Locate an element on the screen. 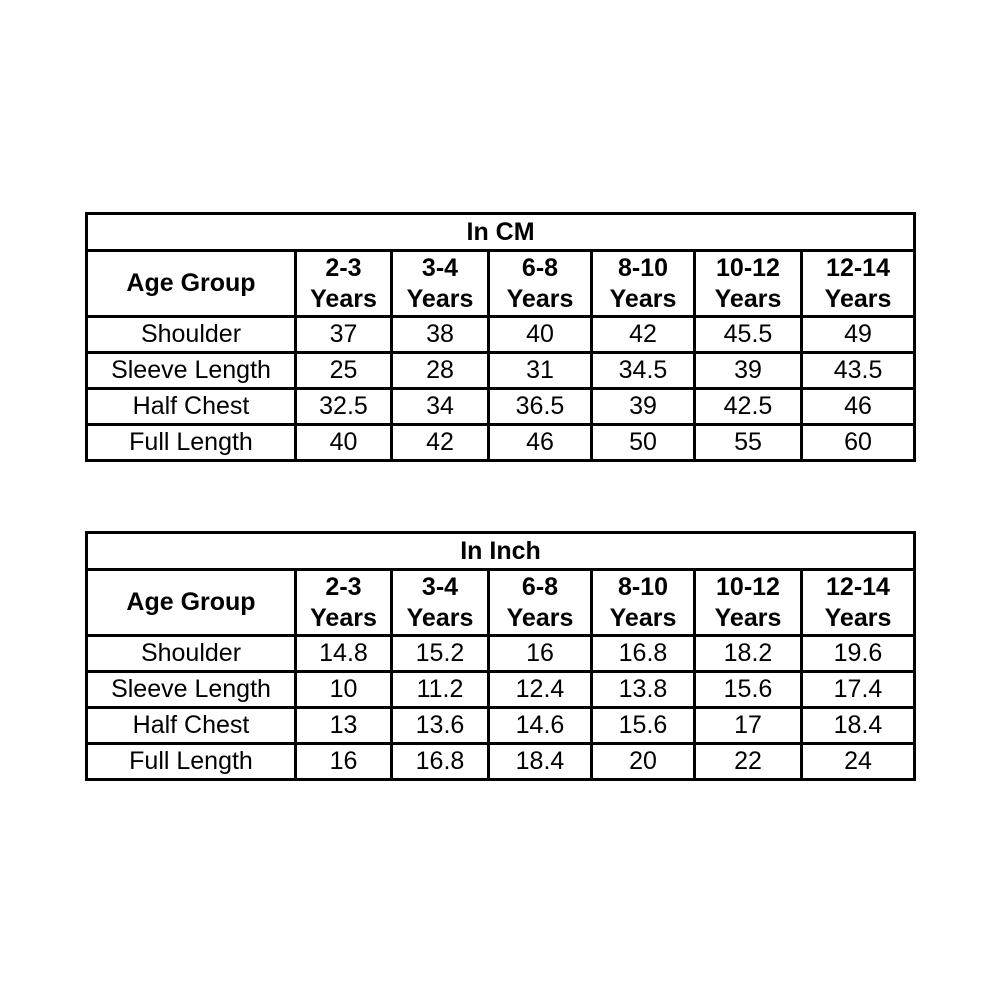 This screenshot has width=1000, height=1000. column-header: 3-4 Years is located at coordinates (440, 283).